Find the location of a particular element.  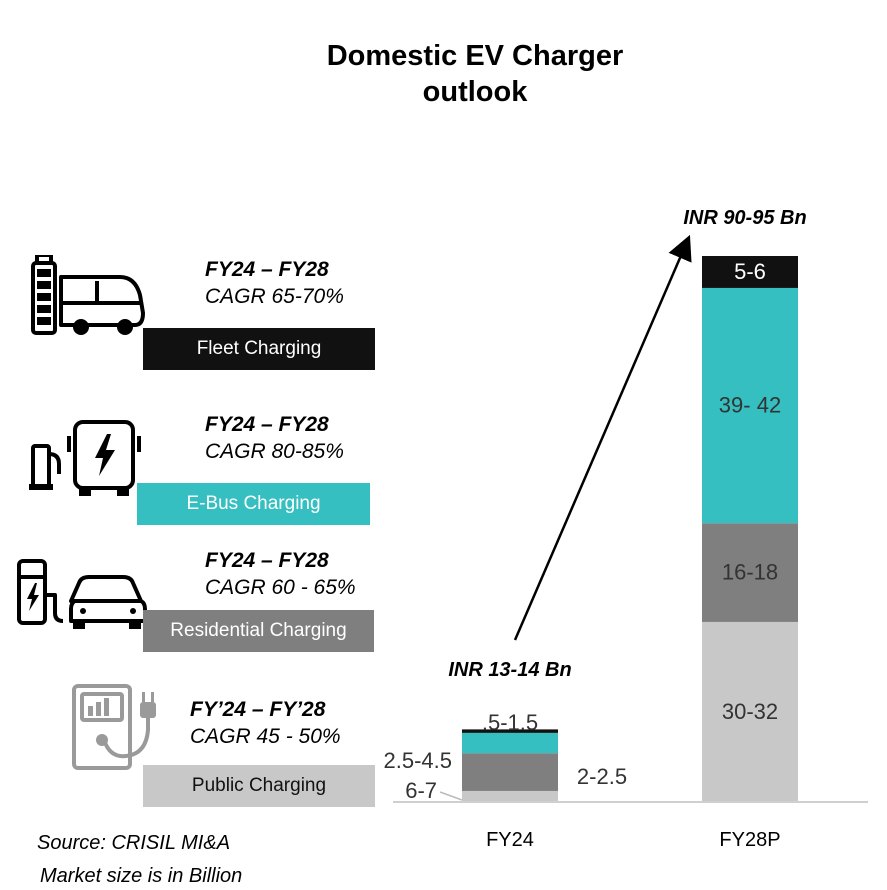

data-label-fy28p-public-charging: 30-32 is located at coordinates (750, 711).